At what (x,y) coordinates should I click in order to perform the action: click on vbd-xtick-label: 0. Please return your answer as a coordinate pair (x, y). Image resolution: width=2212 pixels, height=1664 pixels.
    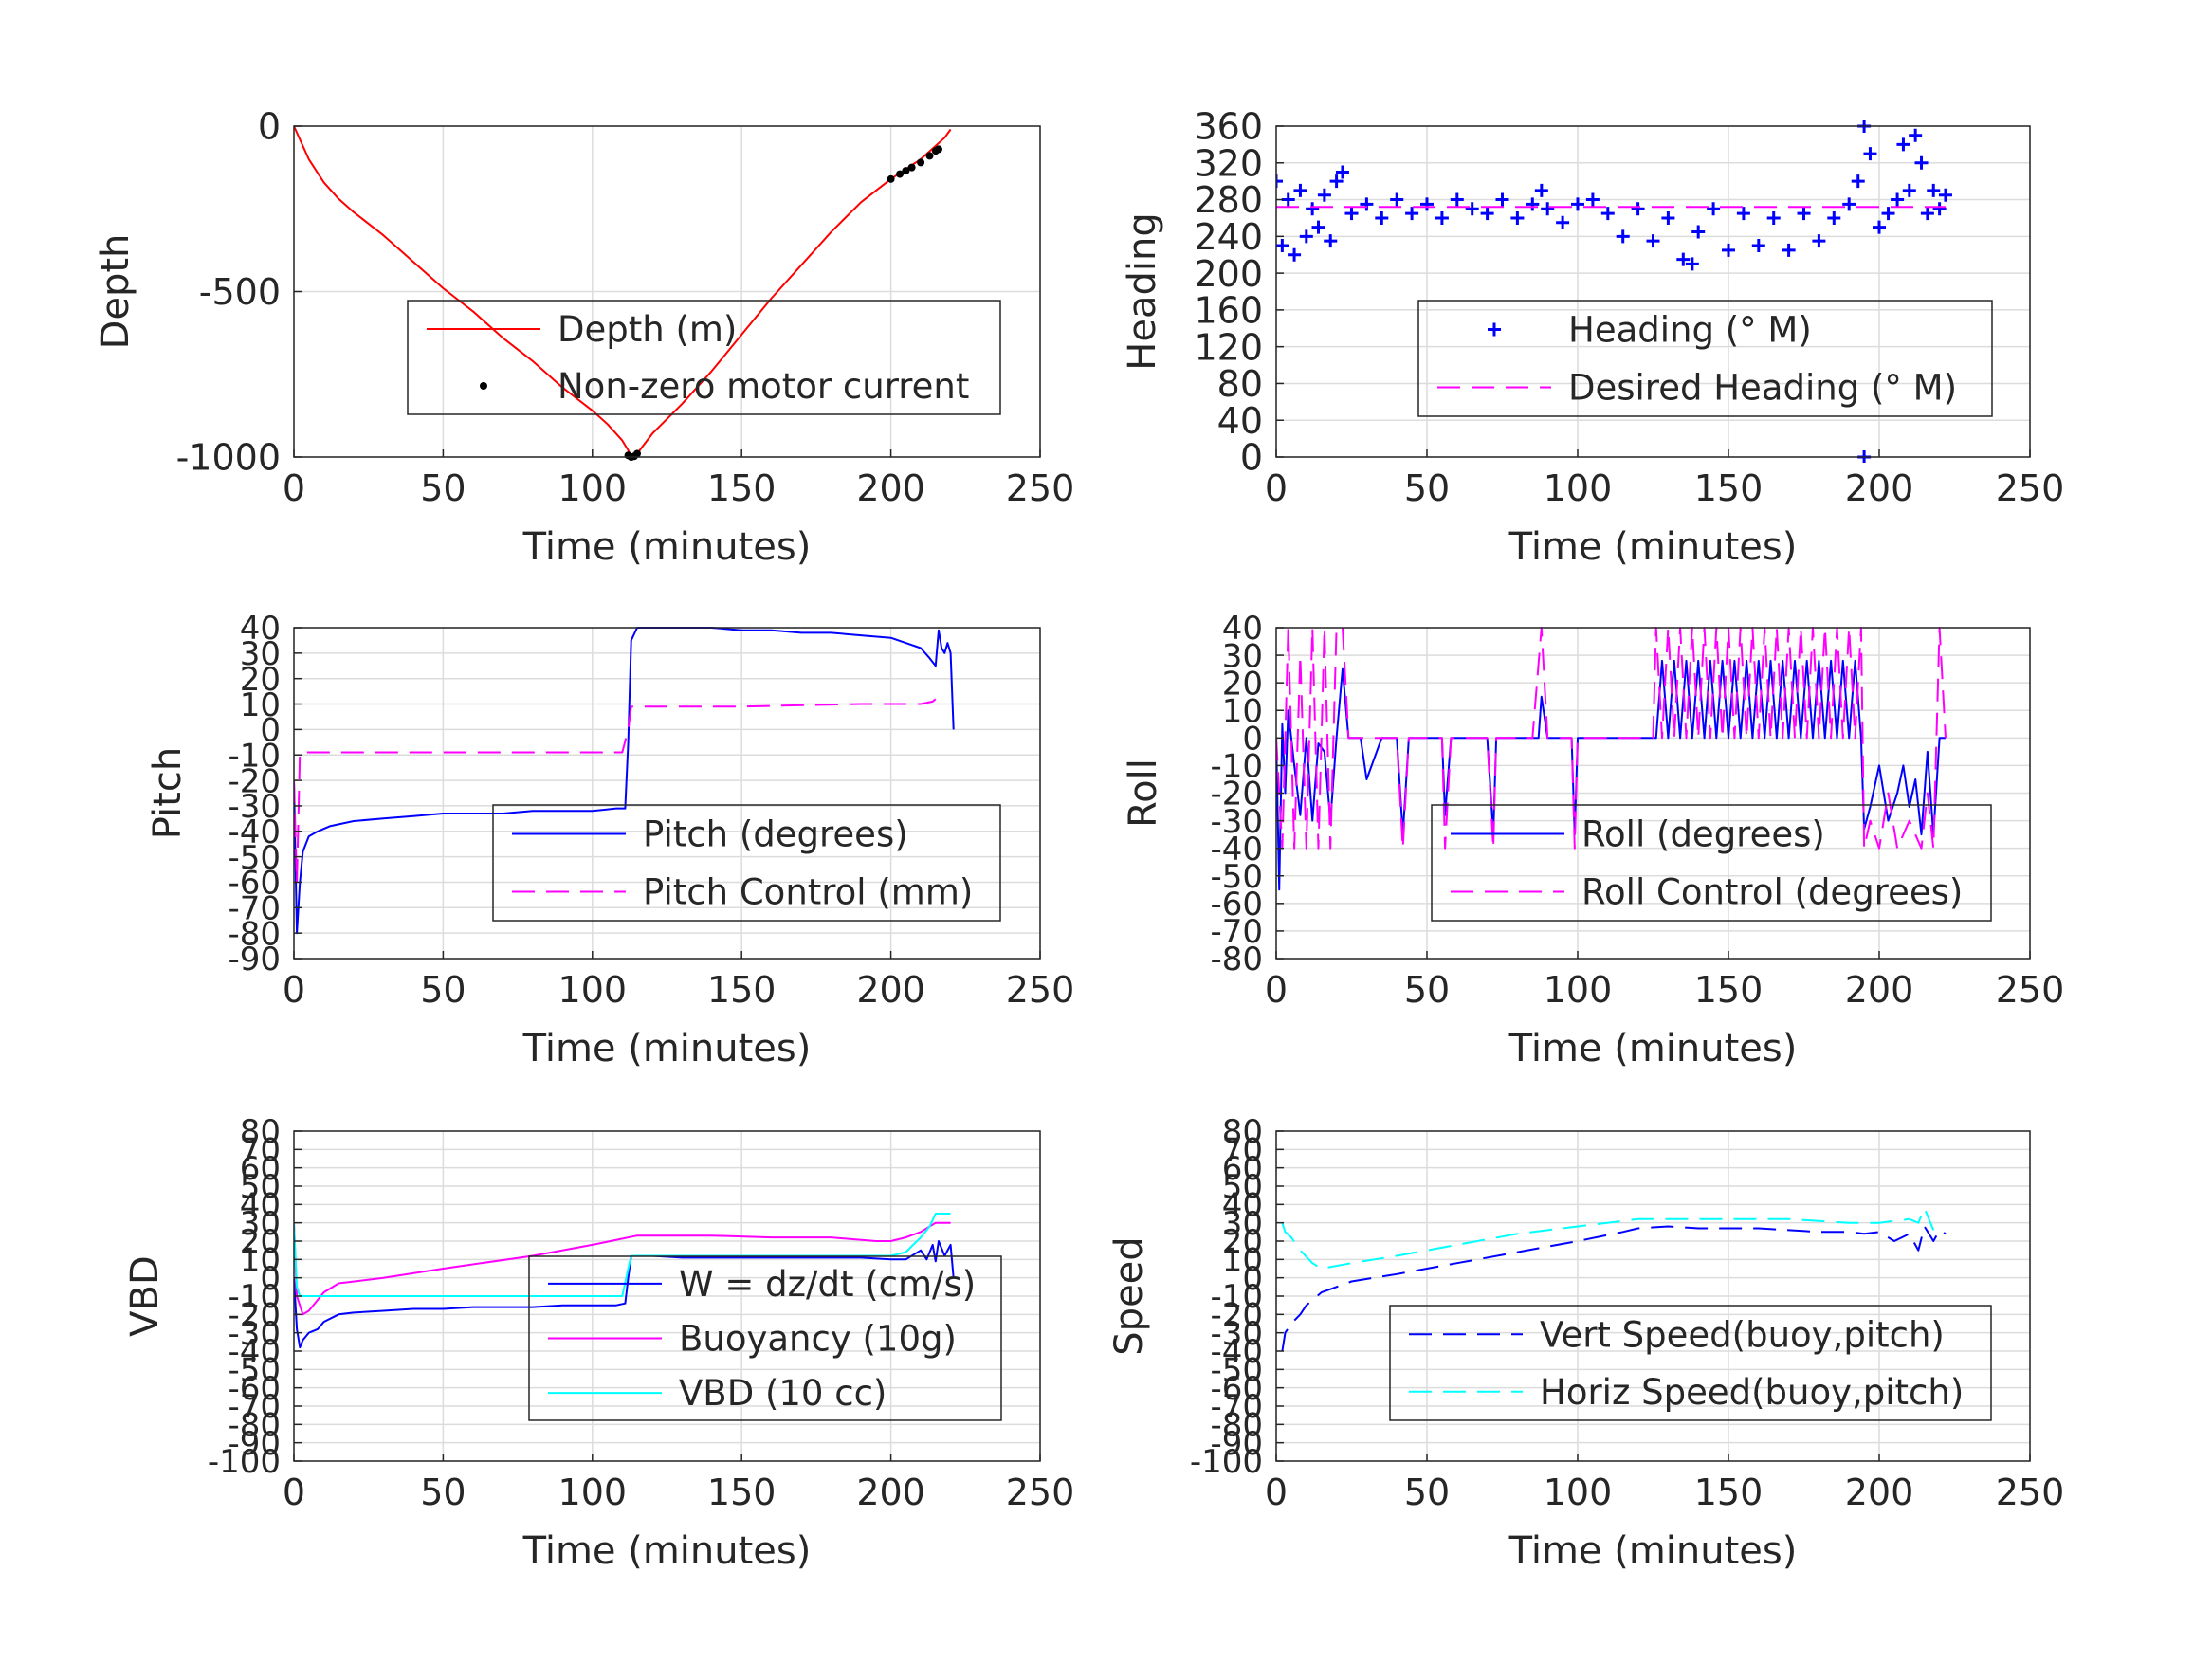
    Looking at the image, I should click on (294, 1492).